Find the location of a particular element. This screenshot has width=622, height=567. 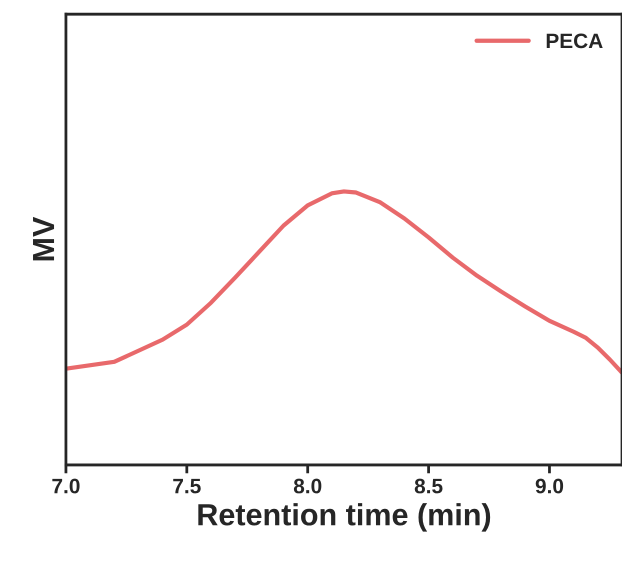

x-tick-label: 7.5 is located at coordinates (187, 486).